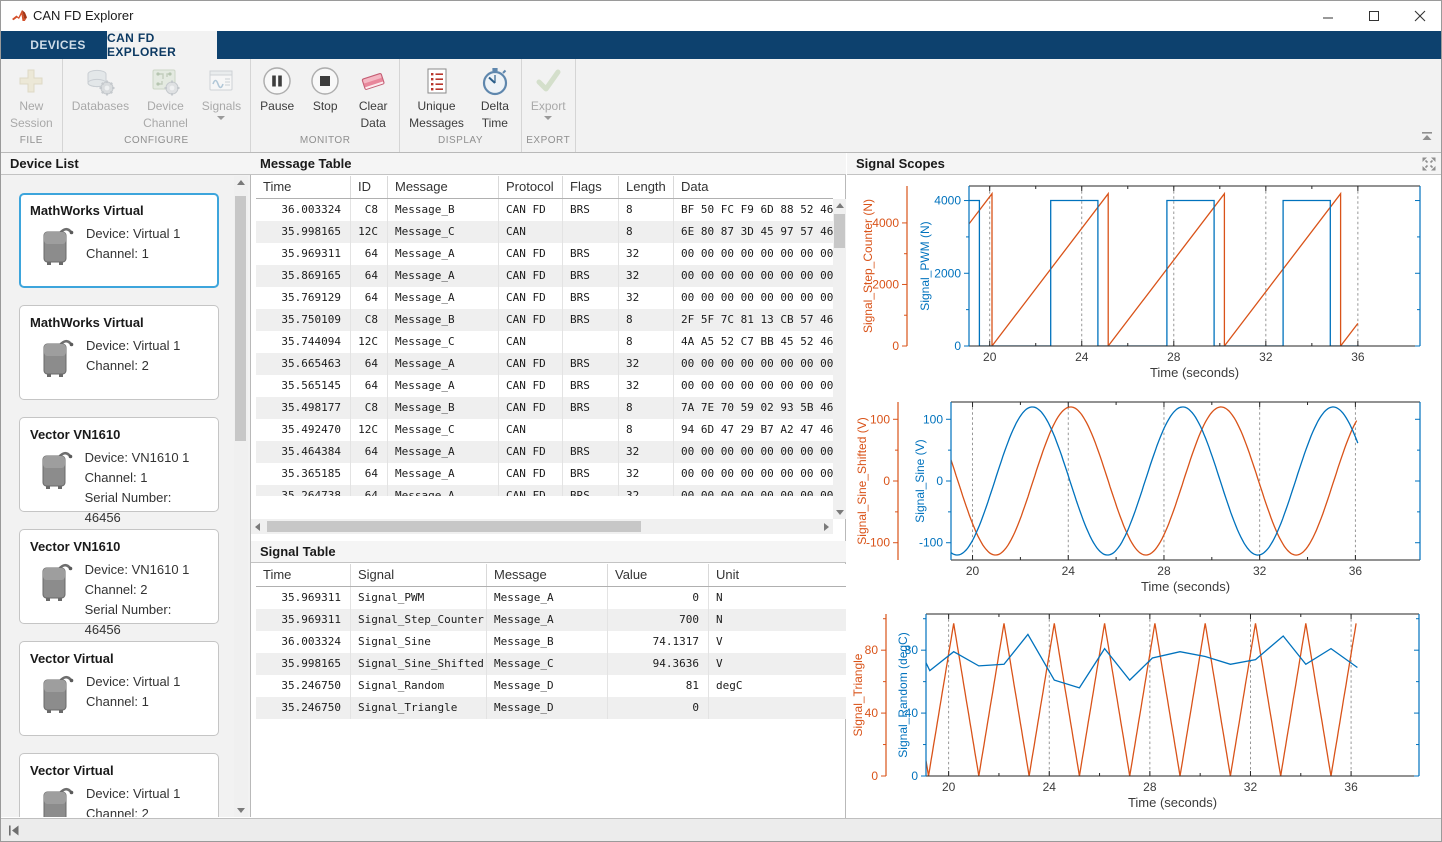  What do you see at coordinates (1429, 166) in the screenshot?
I see `expand-icon` at bounding box center [1429, 166].